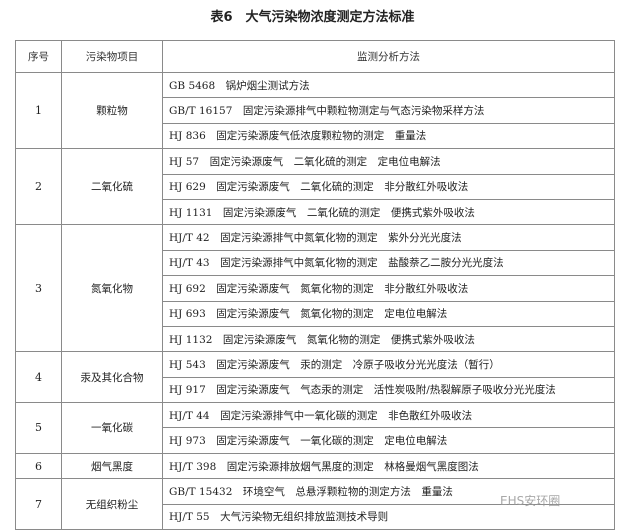  What do you see at coordinates (112, 428) in the screenshot?
I see `pollutant-cell: 一氧化碳` at bounding box center [112, 428].